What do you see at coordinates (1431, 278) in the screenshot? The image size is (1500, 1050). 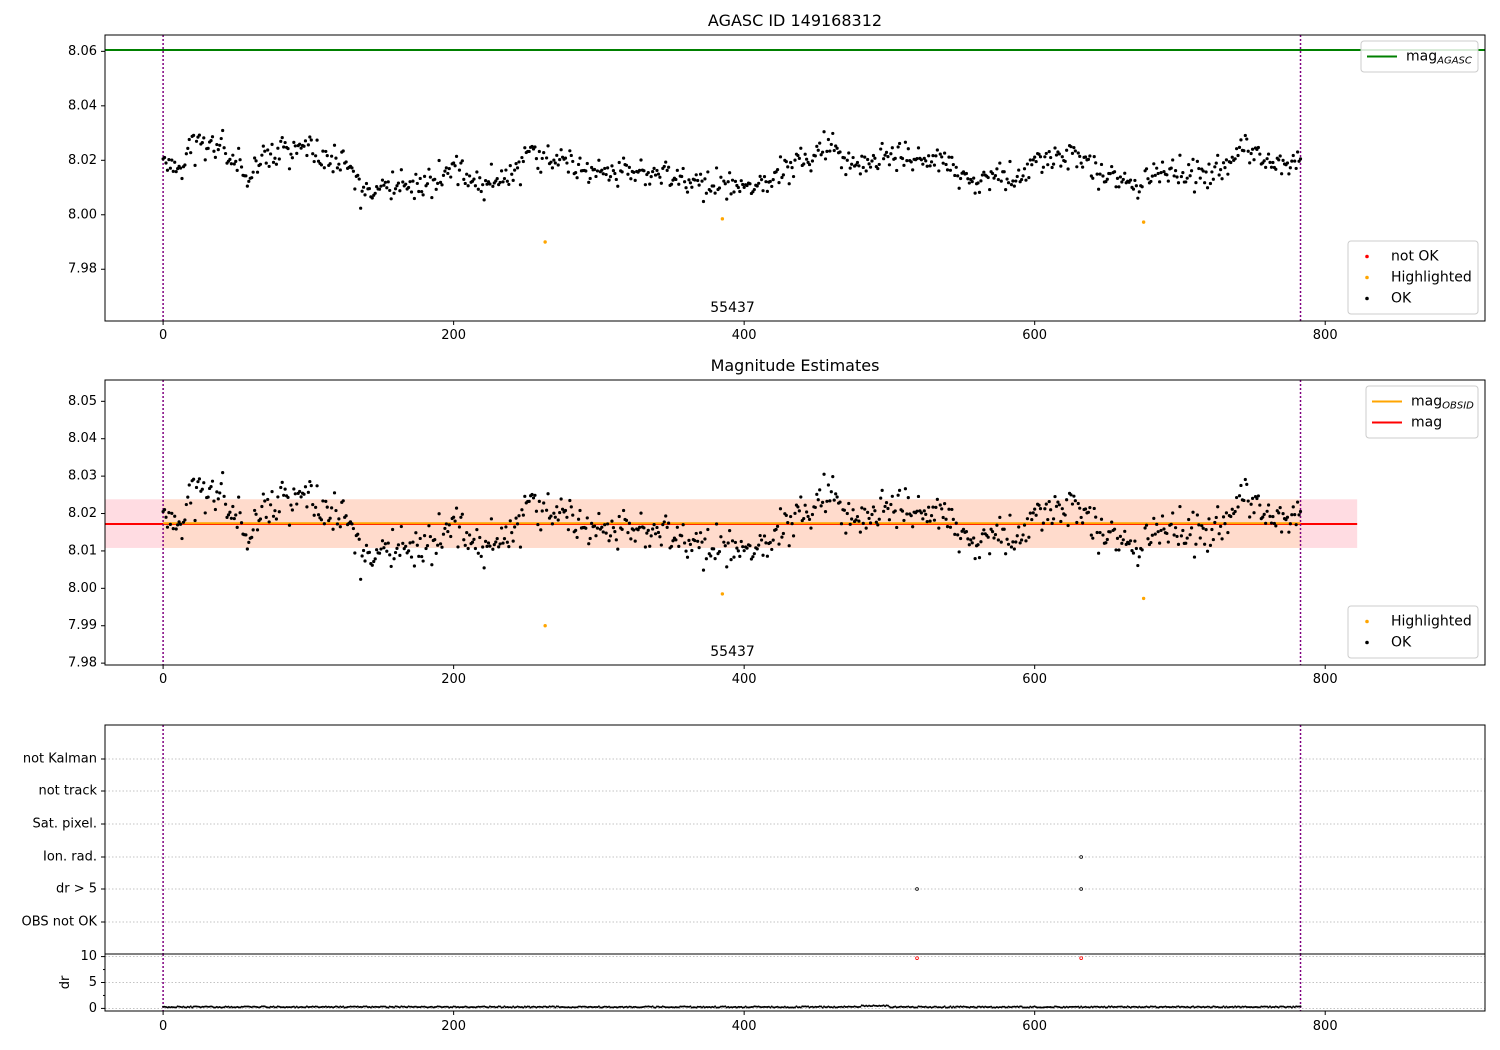 I see `legend-label: Highlighted` at bounding box center [1431, 278].